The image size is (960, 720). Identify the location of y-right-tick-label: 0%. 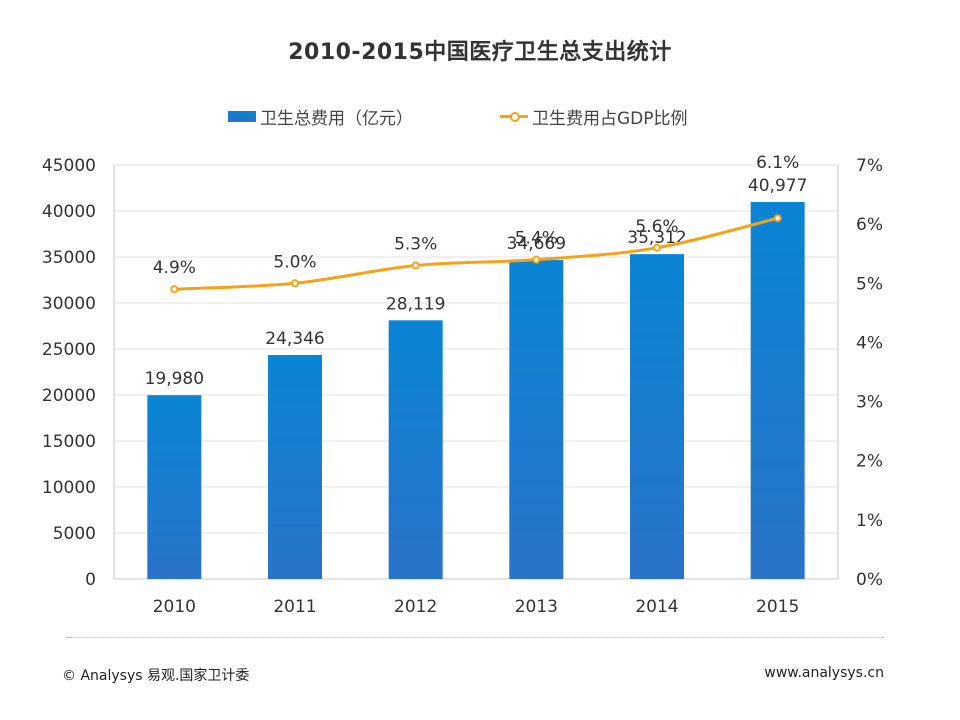
(869, 580).